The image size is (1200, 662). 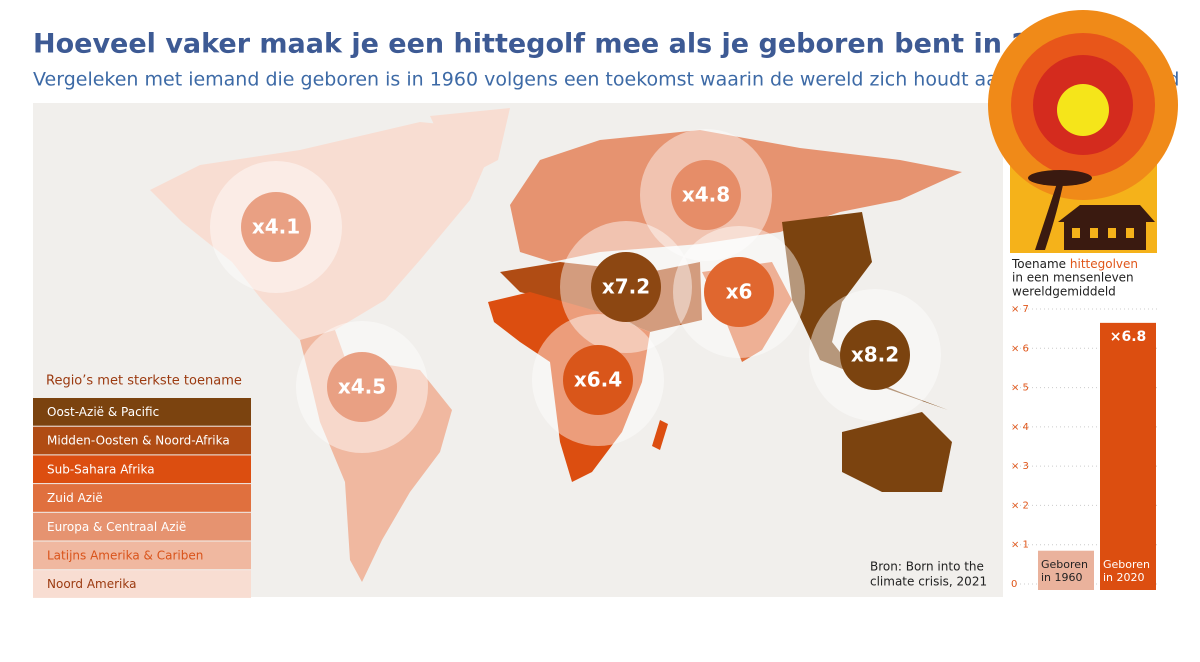 What do you see at coordinates (325, 231) in the screenshot?
I see `north-america` at bounding box center [325, 231].